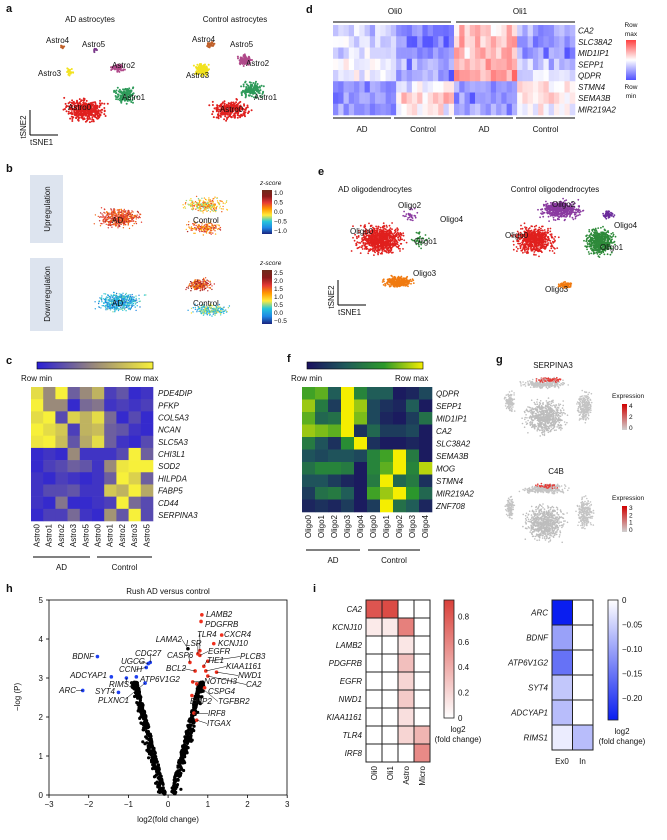 The width and height of the screenshot is (667, 840). Describe the element at coordinates (321, 172) in the screenshot. I see `panel-label-e: e` at that location.